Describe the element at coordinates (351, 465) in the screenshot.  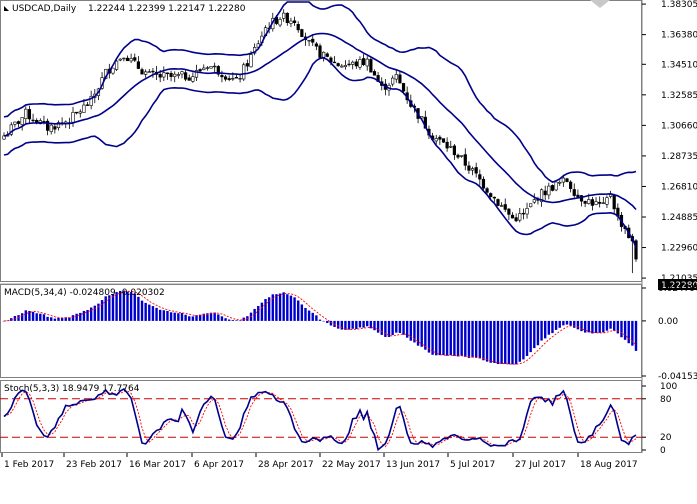
I see `time-tick-label: 22 May 2017` at that location.